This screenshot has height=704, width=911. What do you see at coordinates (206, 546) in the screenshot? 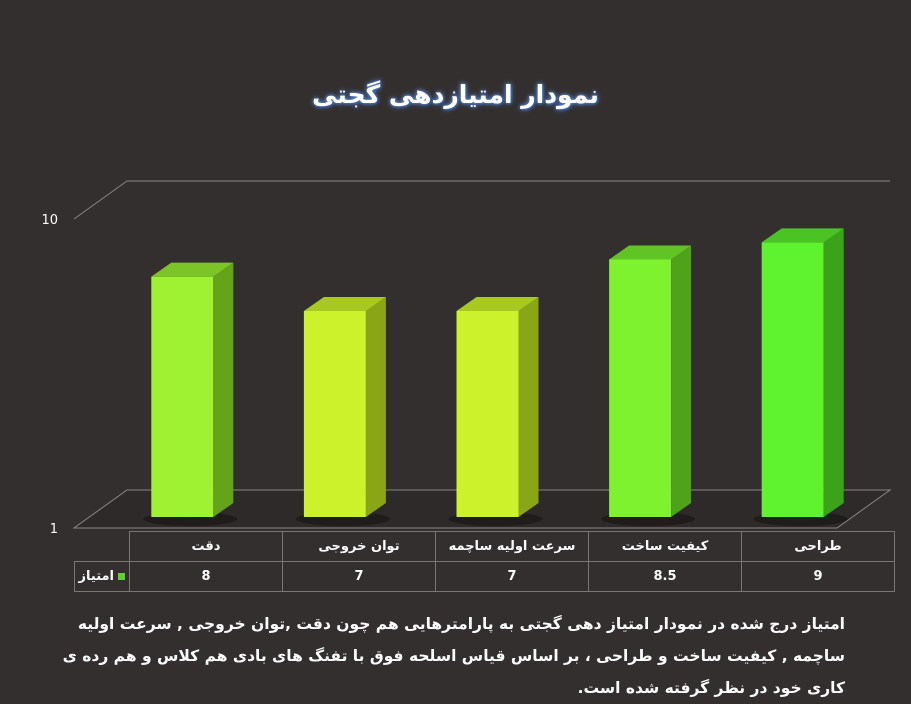
I see `category-cell: دقت` at bounding box center [206, 546].